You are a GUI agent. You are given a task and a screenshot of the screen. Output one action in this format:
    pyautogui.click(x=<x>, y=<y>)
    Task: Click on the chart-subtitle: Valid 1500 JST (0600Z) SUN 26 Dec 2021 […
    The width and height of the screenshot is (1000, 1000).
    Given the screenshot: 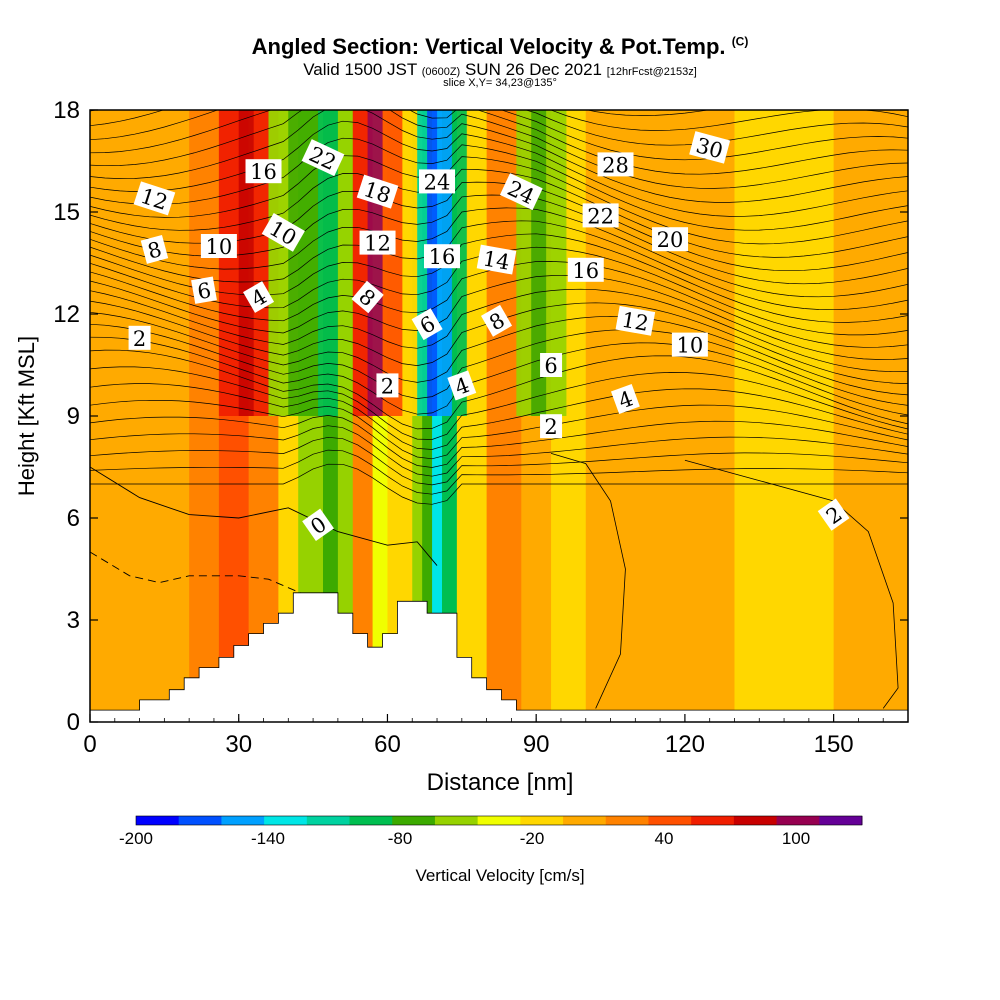 What is the action you would take?
    pyautogui.click(x=500, y=70)
    